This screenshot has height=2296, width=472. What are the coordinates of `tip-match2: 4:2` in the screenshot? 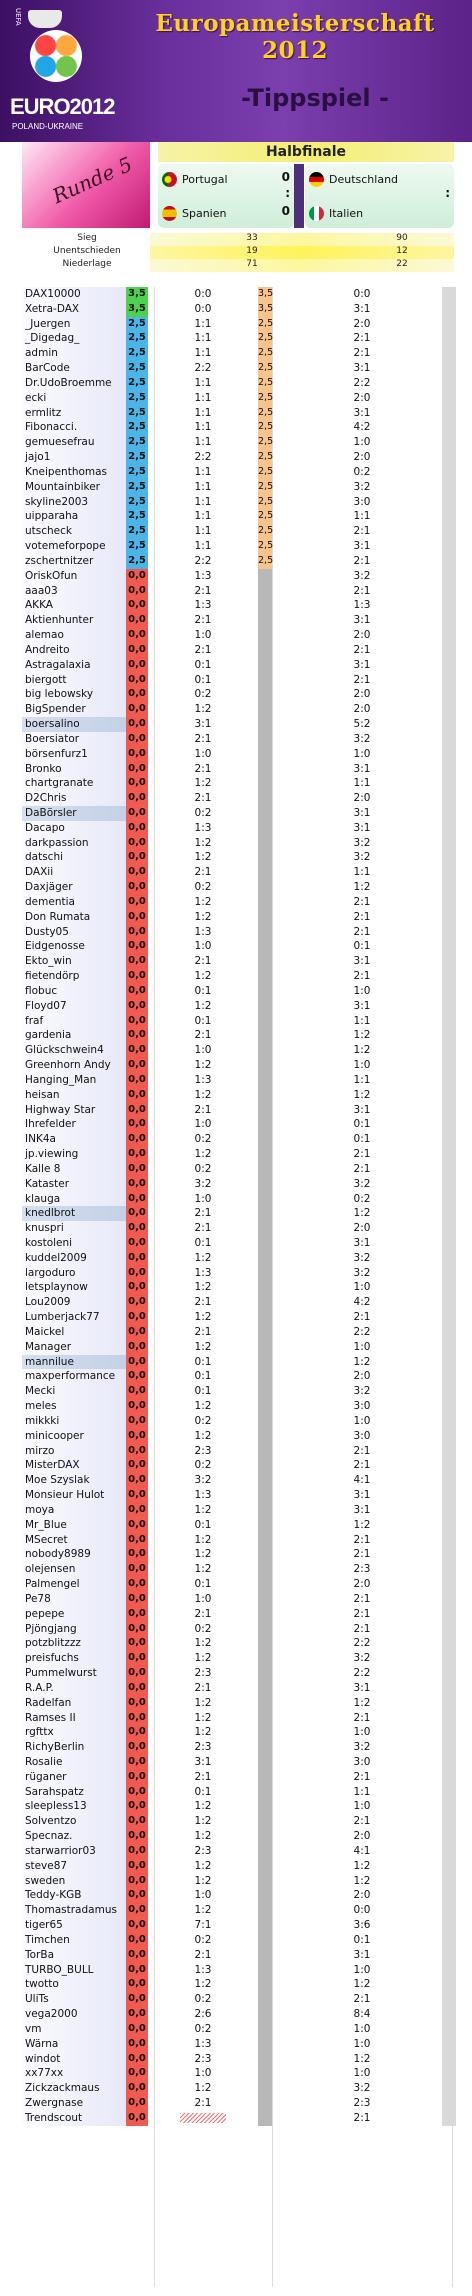 It's located at (362, 427).